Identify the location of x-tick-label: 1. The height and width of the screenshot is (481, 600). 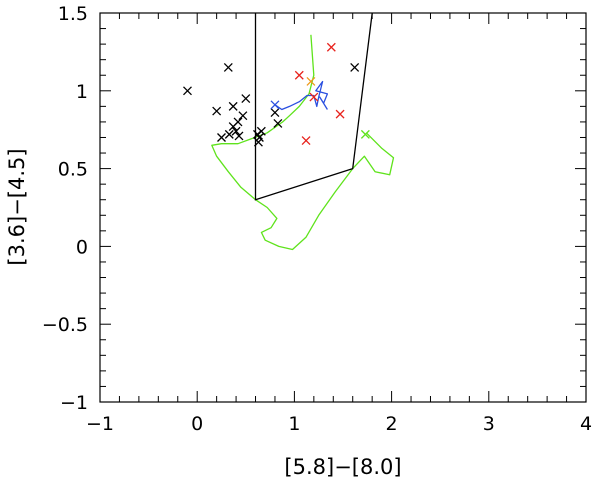
(294, 424).